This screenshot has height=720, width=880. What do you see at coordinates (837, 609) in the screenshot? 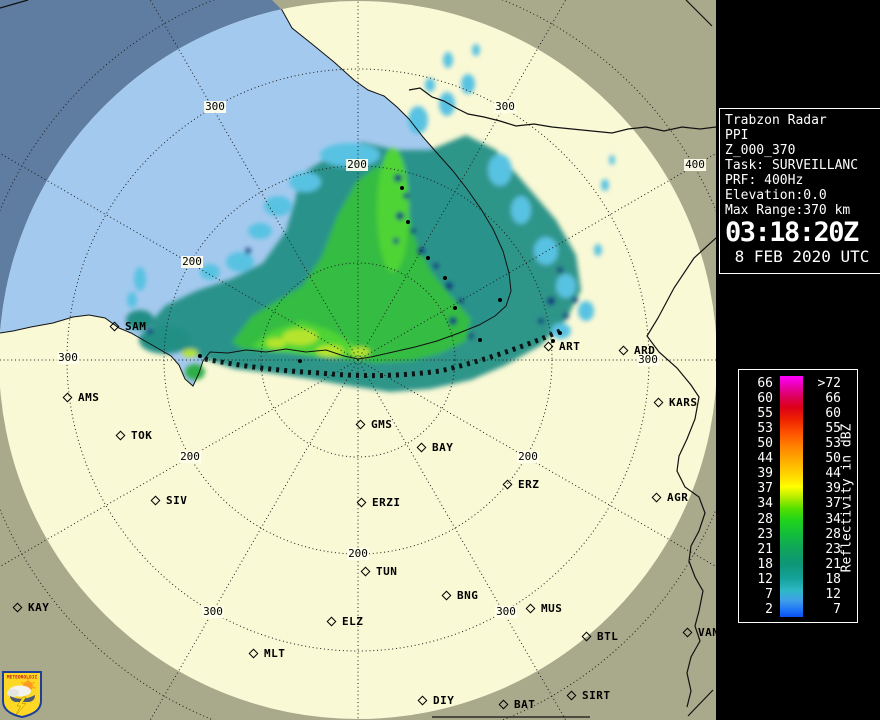
I see `scale-value-right: 7` at bounding box center [837, 609].